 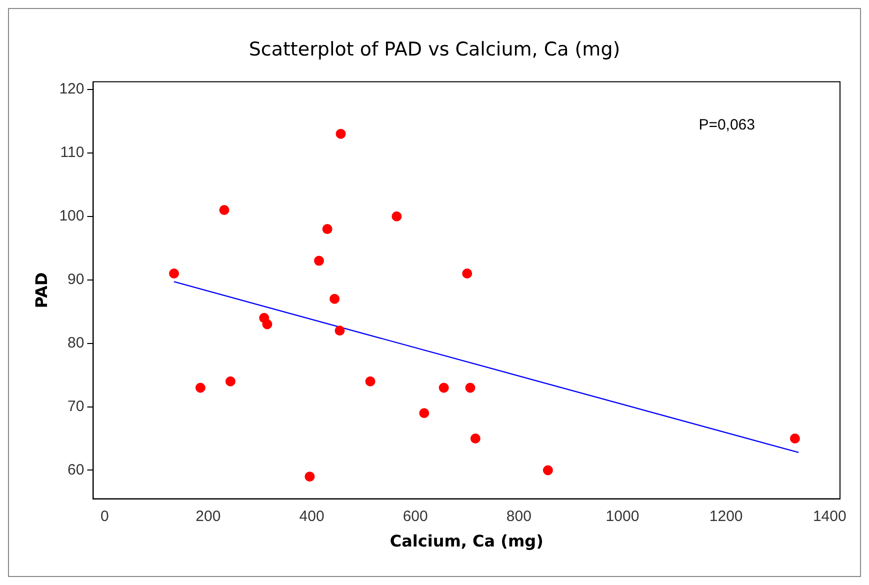 I want to click on x-tick-label: 400, so click(x=311, y=516).